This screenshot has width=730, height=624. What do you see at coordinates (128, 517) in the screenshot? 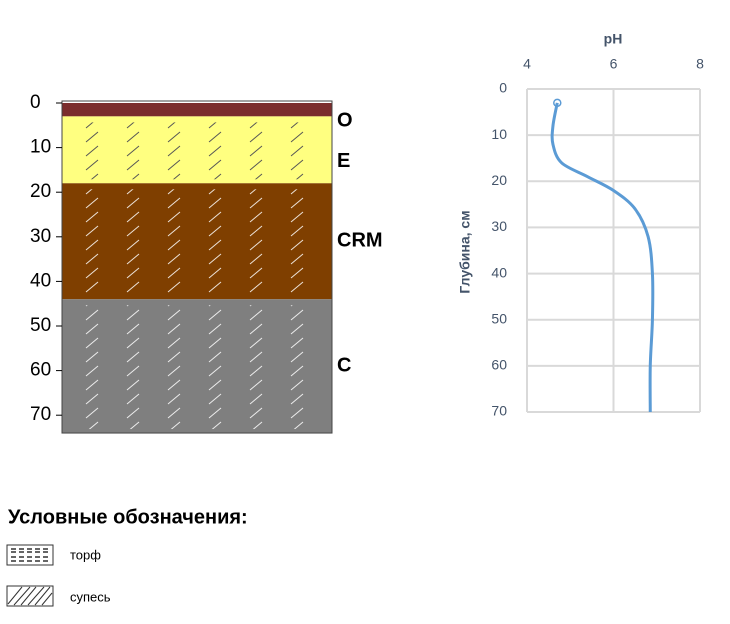
I see `legend-title: Условные обозначения:` at bounding box center [128, 517].